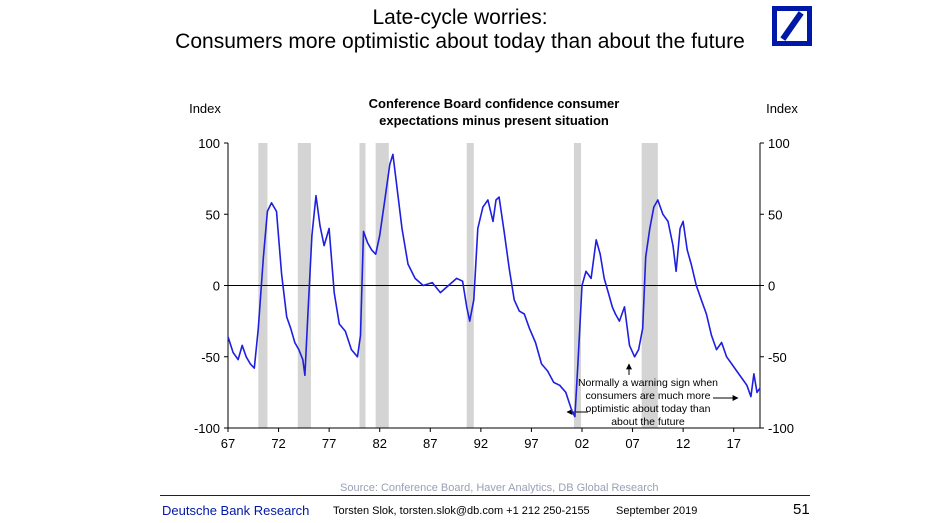  Describe the element at coordinates (329, 443) in the screenshot. I see `x-tick-label: 77` at that location.